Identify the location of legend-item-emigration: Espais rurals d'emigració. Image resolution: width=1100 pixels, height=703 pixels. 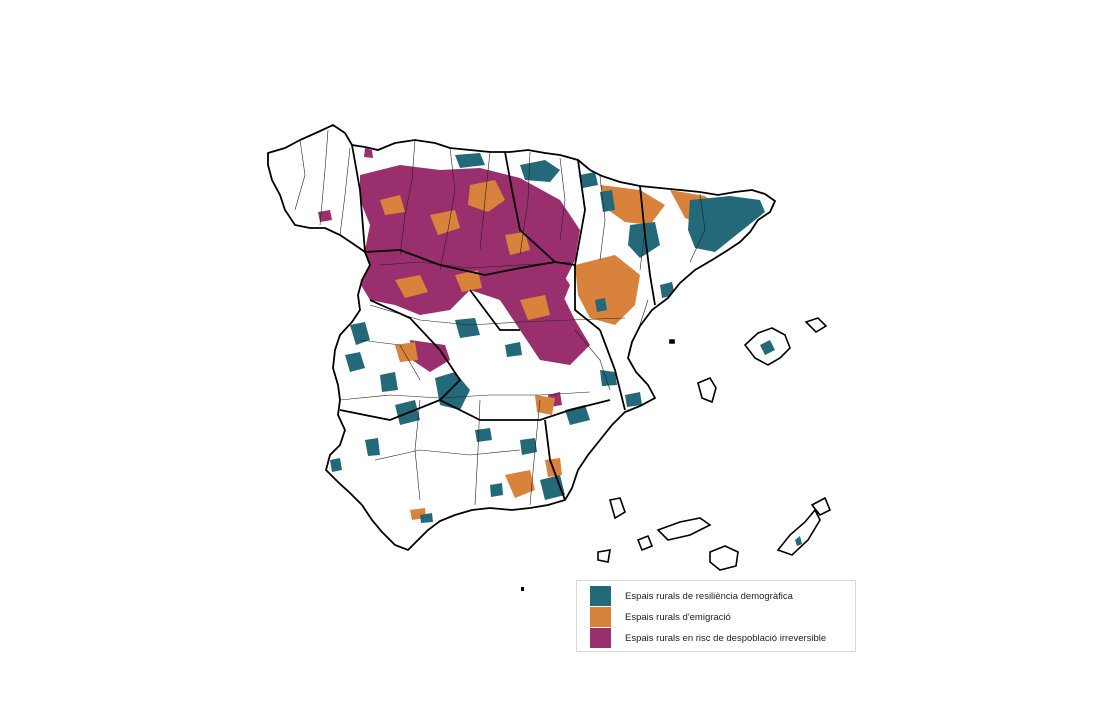
(660, 617).